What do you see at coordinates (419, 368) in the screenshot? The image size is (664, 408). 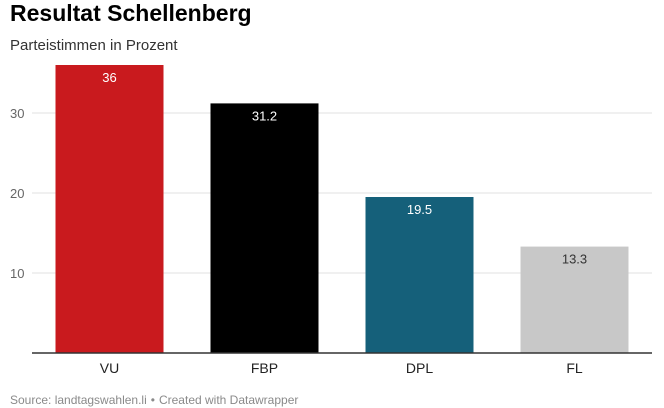 I see `x-tick-label-dpl: DPL` at bounding box center [419, 368].